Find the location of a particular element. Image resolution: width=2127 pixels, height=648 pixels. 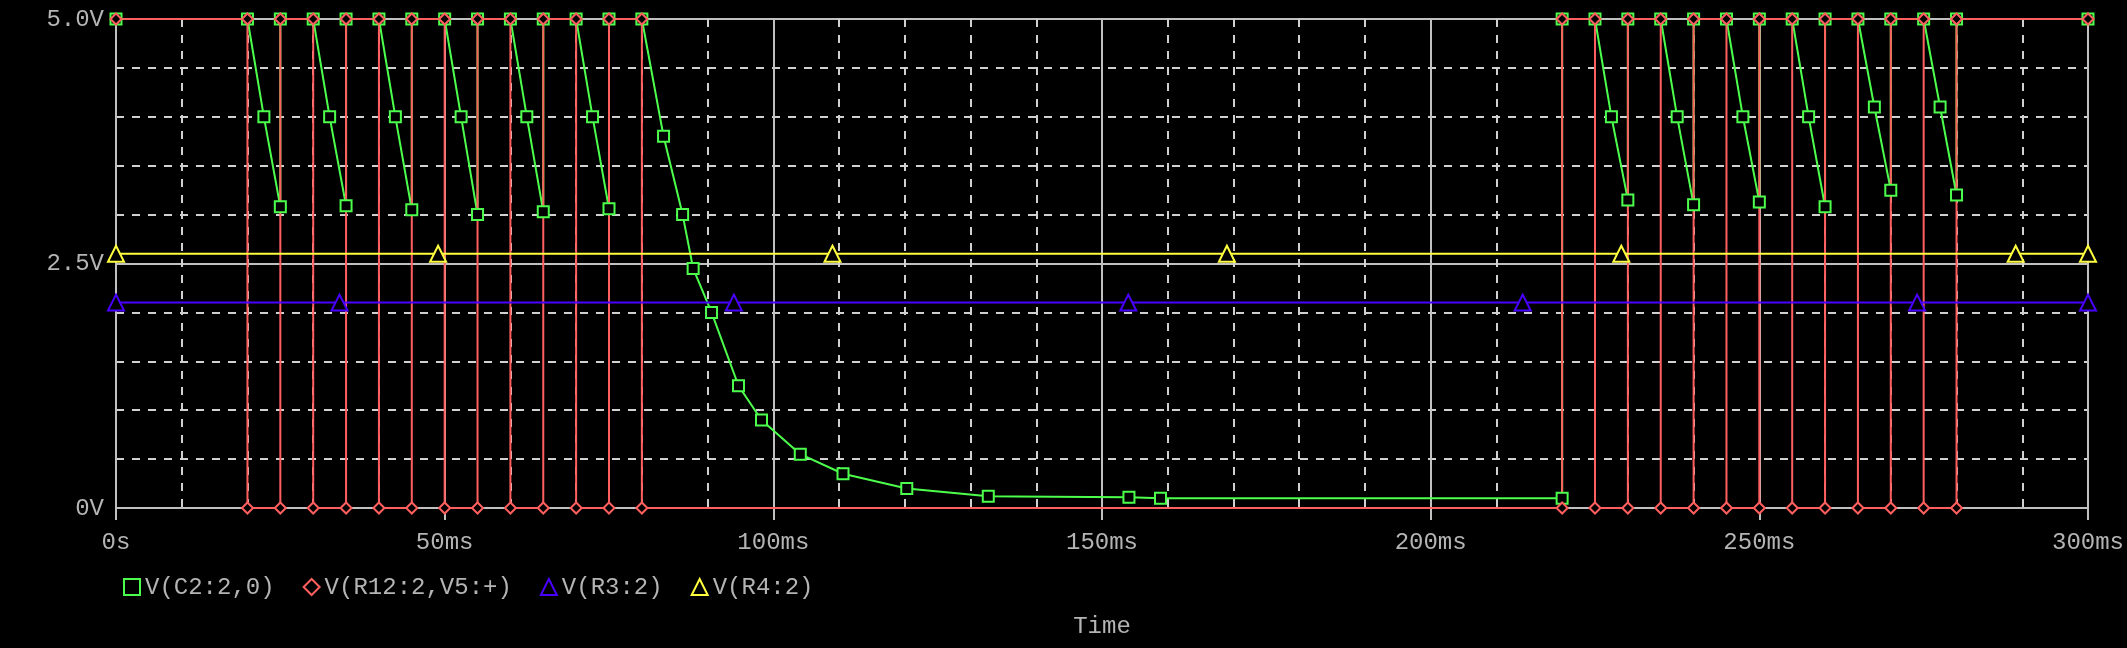

y-tick-label: 0V is located at coordinates (90, 508).